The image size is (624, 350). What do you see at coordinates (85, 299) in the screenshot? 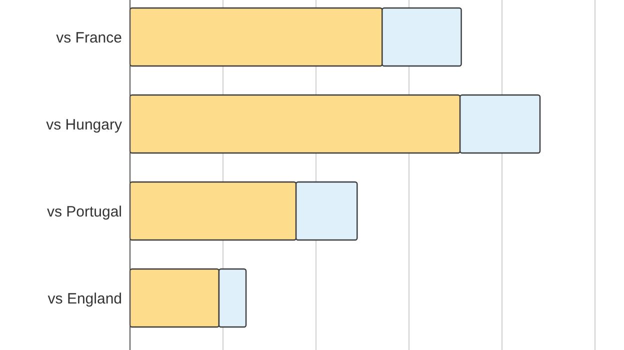
I see `y-tick-label: vs England` at bounding box center [85, 299].